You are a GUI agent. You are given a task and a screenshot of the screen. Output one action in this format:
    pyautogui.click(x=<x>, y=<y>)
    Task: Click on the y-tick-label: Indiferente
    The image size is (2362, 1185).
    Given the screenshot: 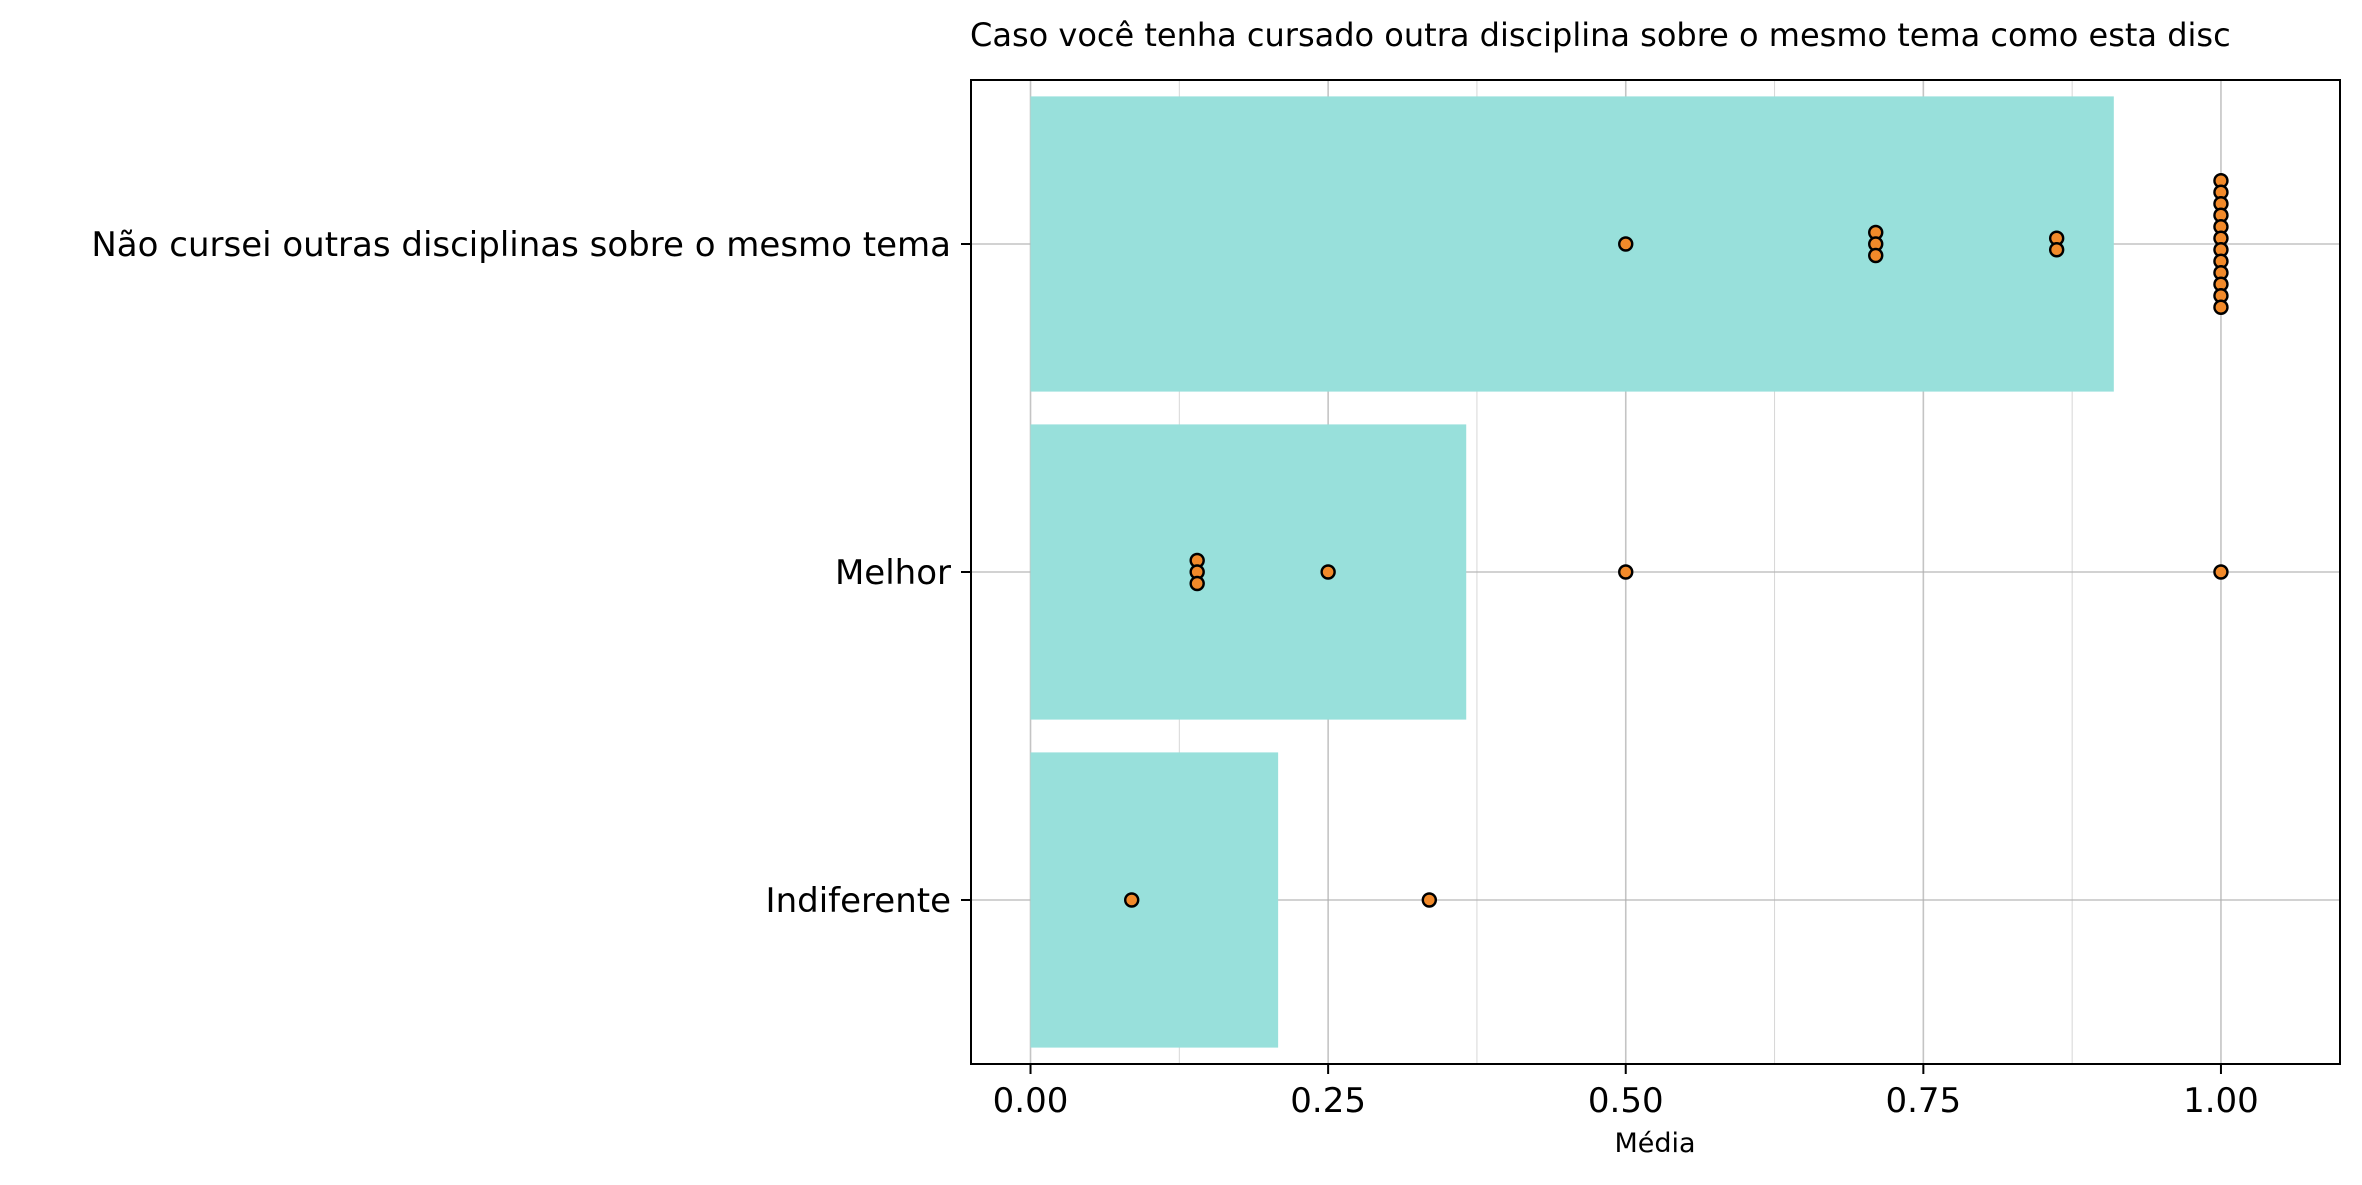 What is the action you would take?
    pyautogui.click(x=858, y=901)
    